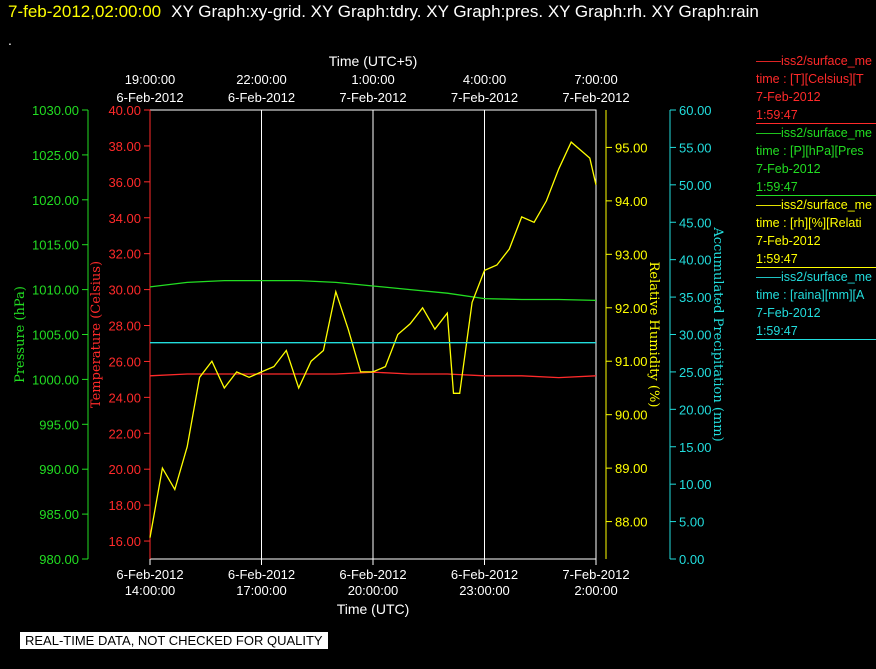 The width and height of the screenshot is (876, 669). What do you see at coordinates (631, 308) in the screenshot?
I see `humidity-tick-label: 92.00` at bounding box center [631, 308].